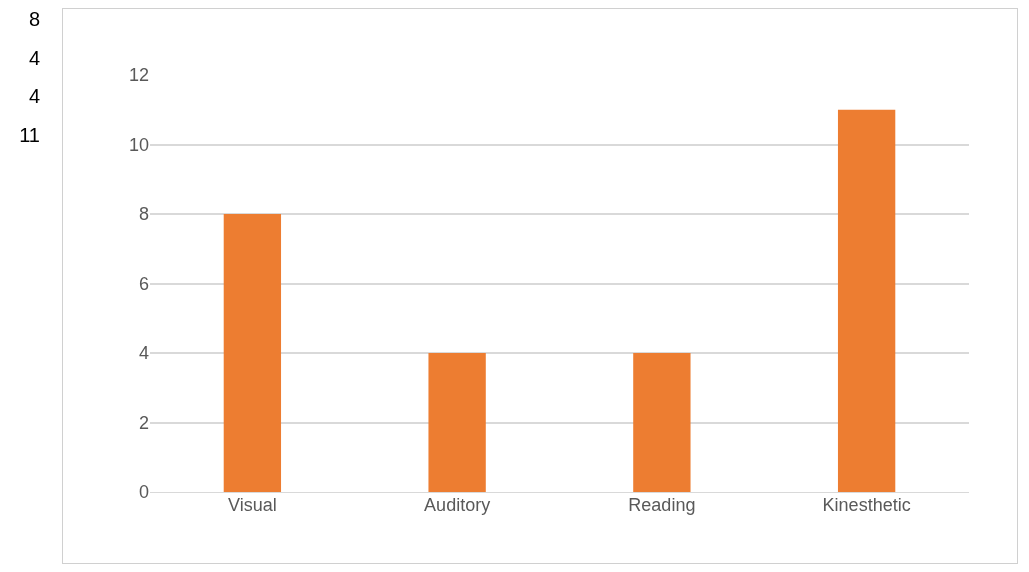  What do you see at coordinates (457, 505) in the screenshot?
I see `x-tick-label: Auditory` at bounding box center [457, 505].